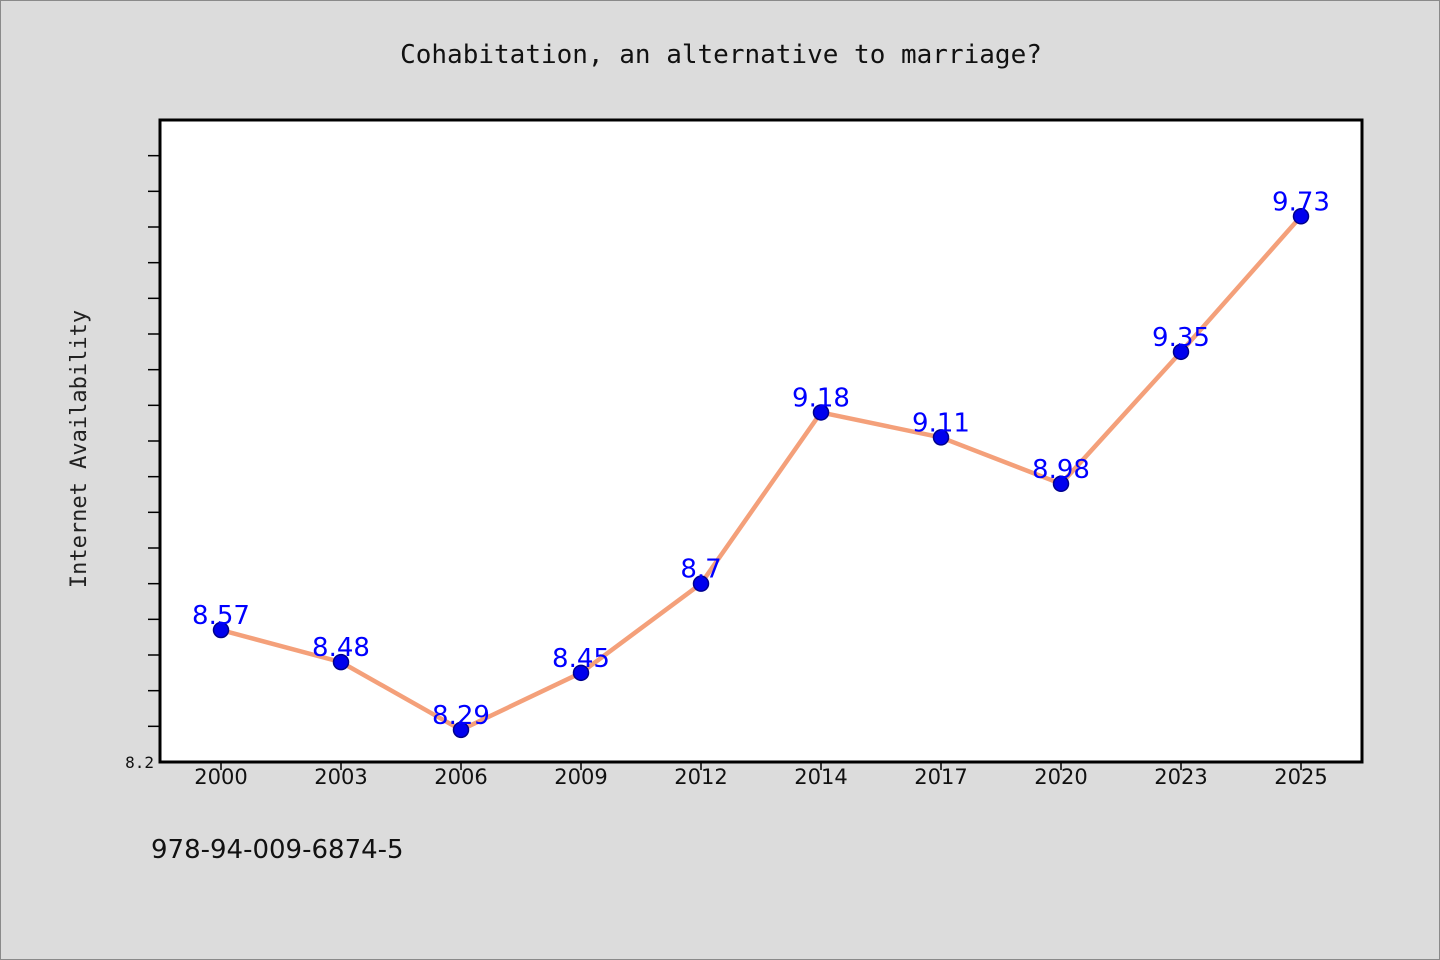 The height and width of the screenshot is (960, 1440). Describe the element at coordinates (1300, 777) in the screenshot. I see `x-tick-label: 2025` at that location.